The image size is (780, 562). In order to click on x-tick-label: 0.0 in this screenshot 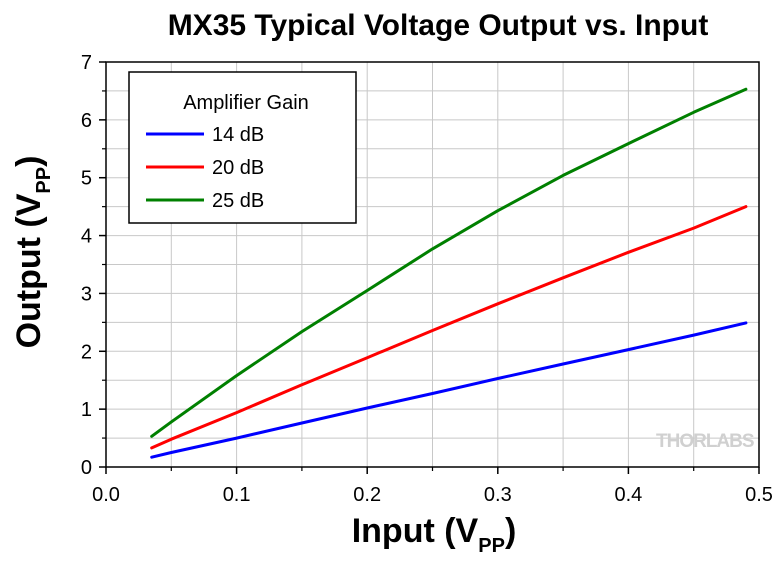, I will do `click(106, 495)`.